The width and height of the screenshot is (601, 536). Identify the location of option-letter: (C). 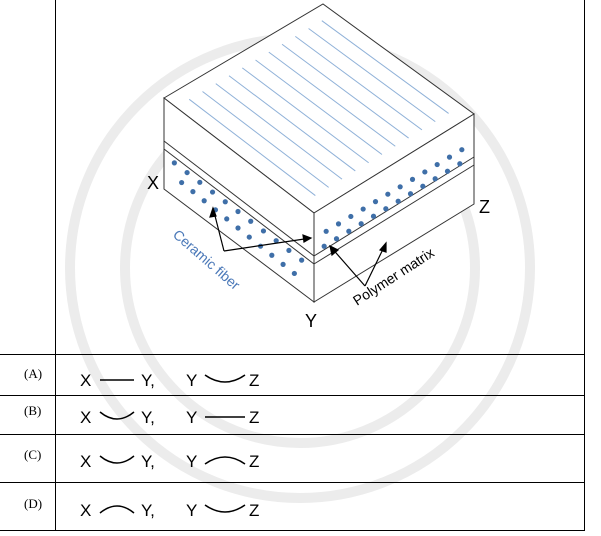
(32, 454).